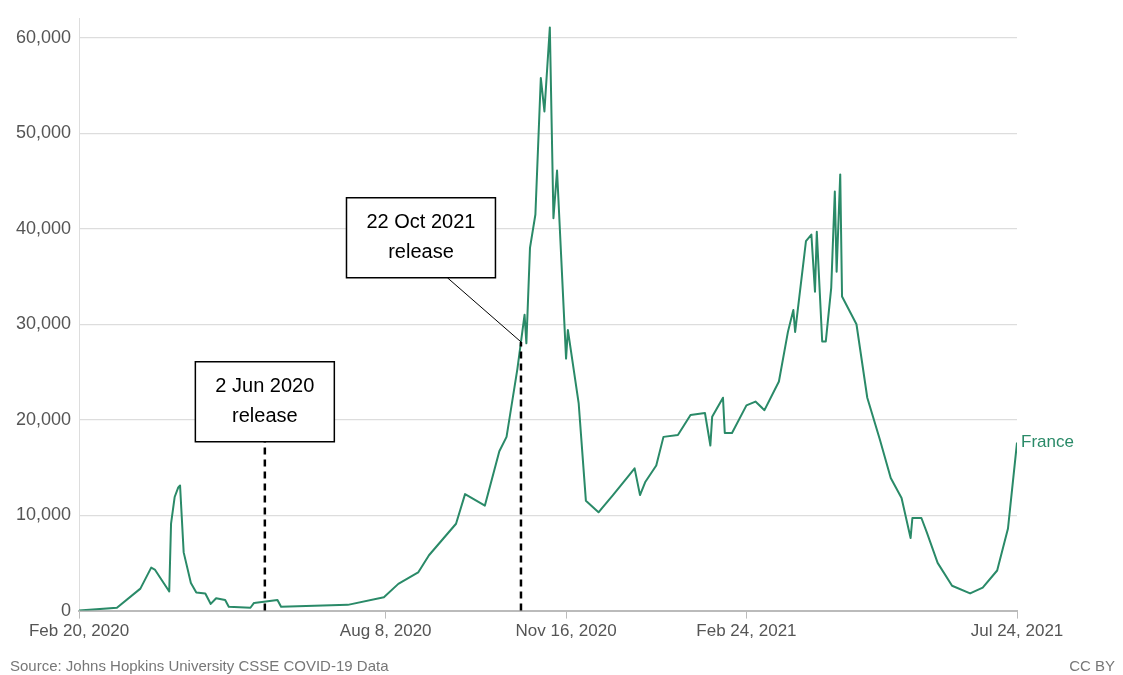  What do you see at coordinates (566, 631) in the screenshot?
I see `x-tick-label: Nov 16, 2020` at bounding box center [566, 631].